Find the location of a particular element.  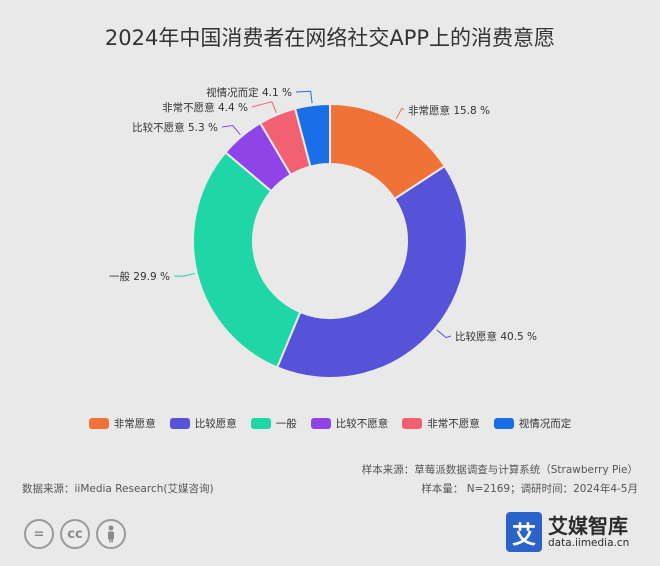

legend-label: 非常不愿意 is located at coordinates (453, 424).